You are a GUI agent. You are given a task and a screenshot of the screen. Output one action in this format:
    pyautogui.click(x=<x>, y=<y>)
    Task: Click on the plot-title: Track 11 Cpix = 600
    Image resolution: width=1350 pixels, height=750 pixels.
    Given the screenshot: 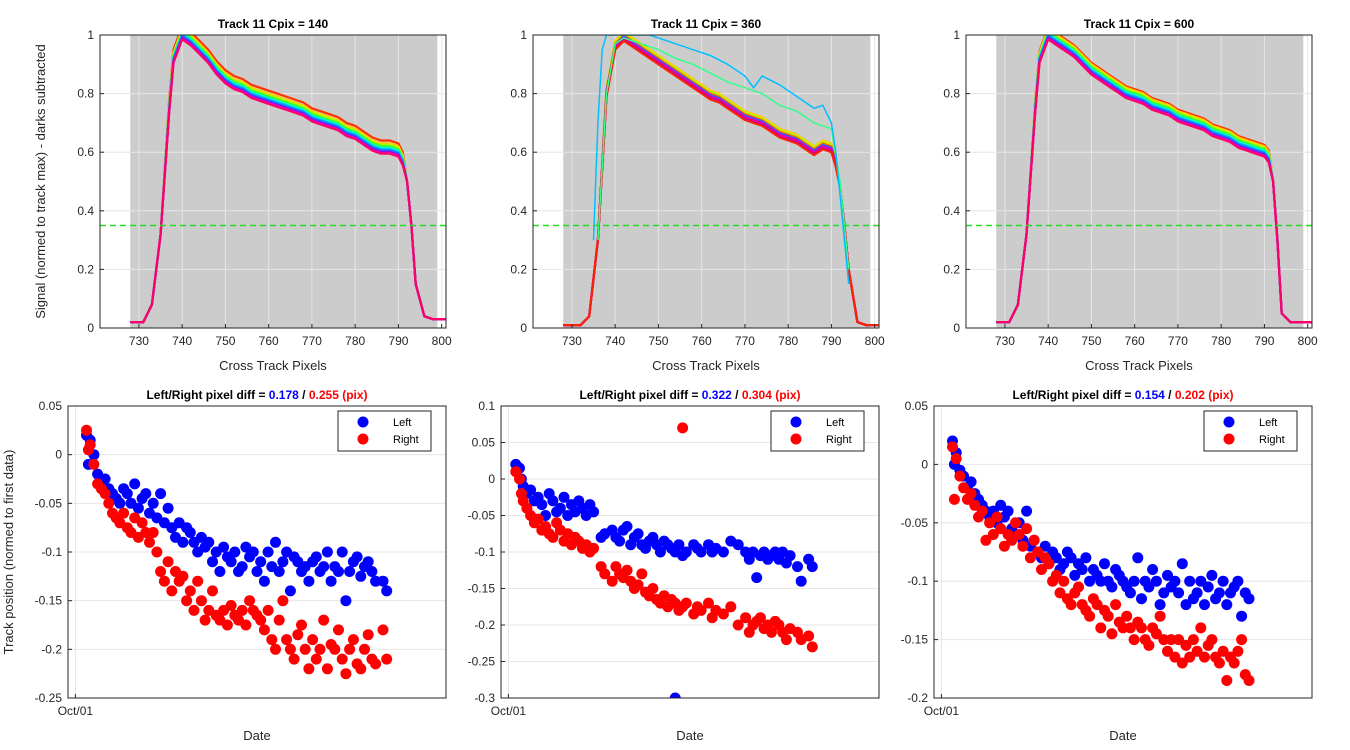 What is the action you would take?
    pyautogui.click(x=1139, y=24)
    